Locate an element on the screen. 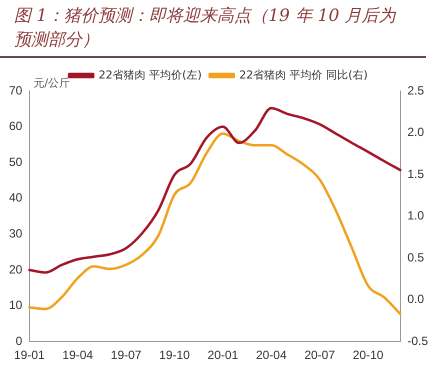  y-tick-label: 0 is located at coordinates (19, 341).